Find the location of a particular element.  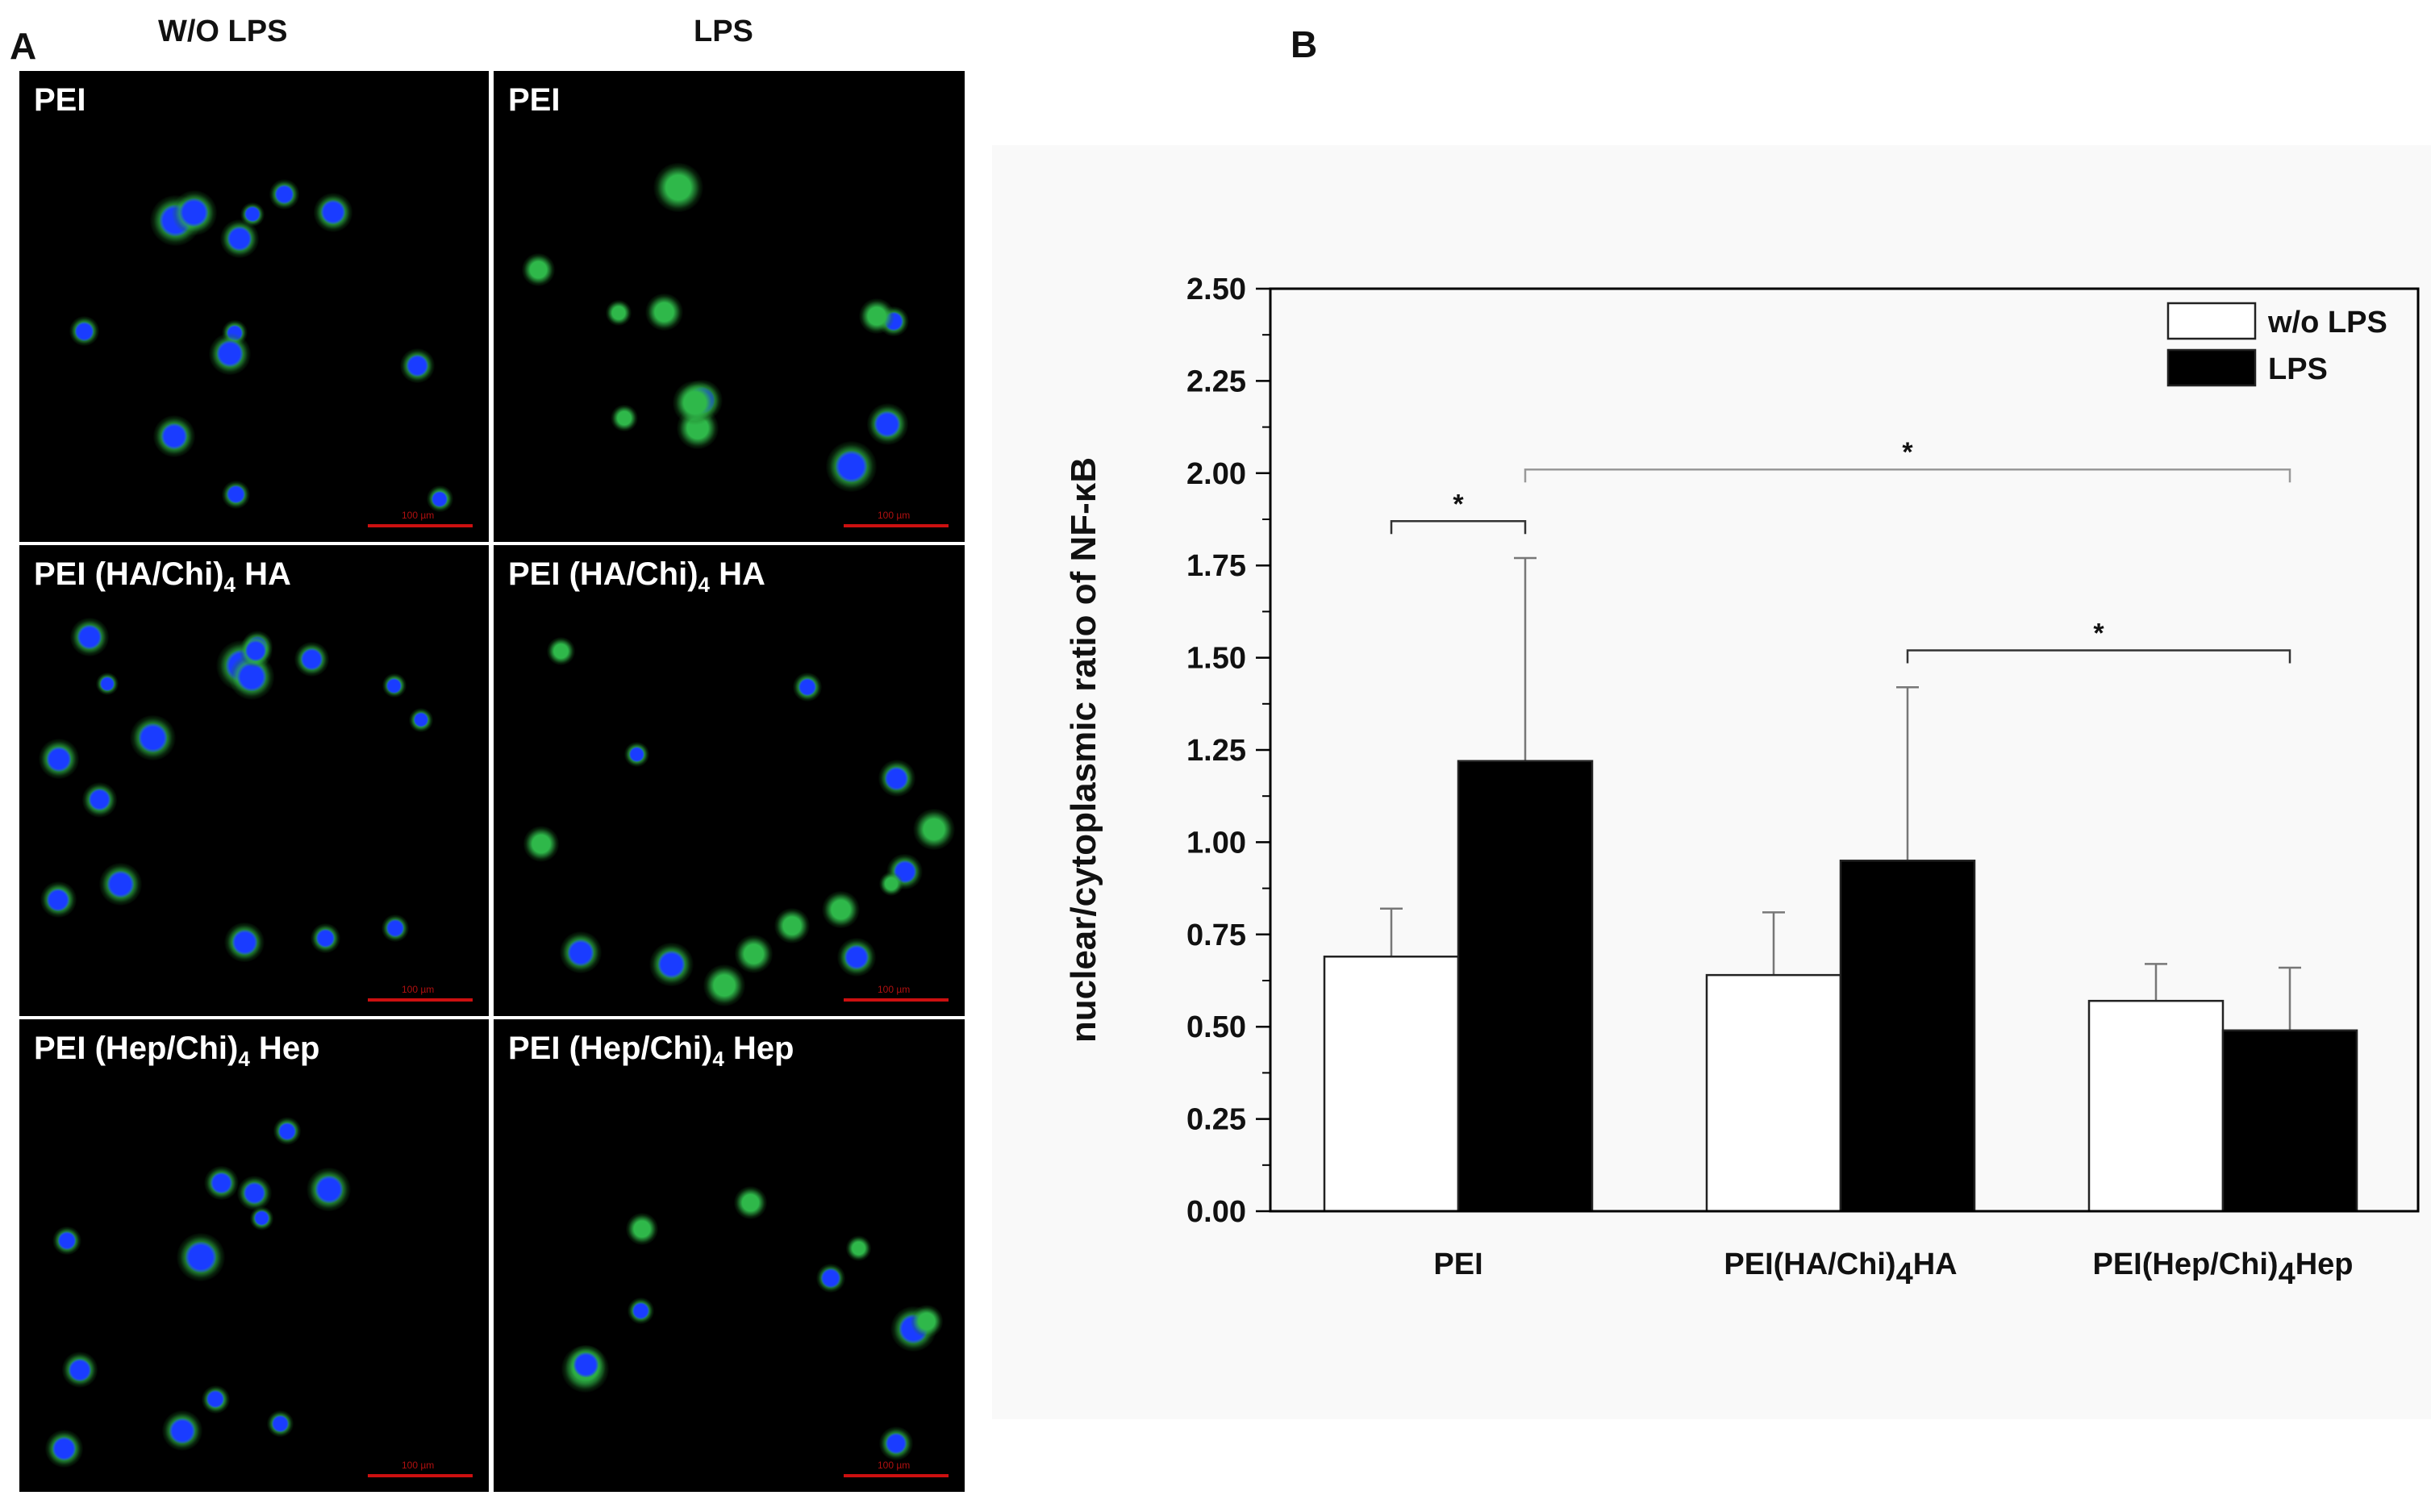

y-tick-label: 0.50 is located at coordinates (1216, 1027).